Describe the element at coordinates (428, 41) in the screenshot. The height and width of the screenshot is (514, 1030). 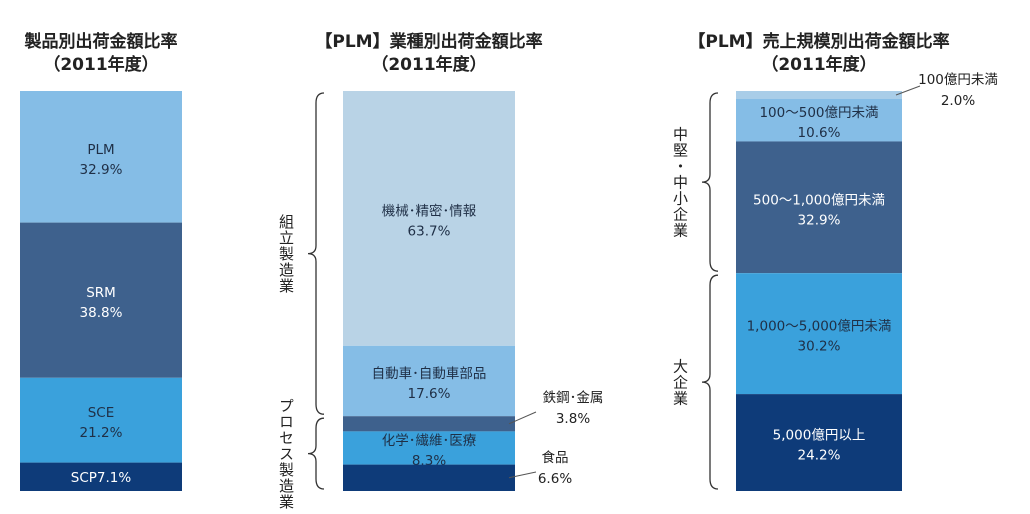
I see `chart-title: 【PLM】業種別出荷金額比率` at that location.